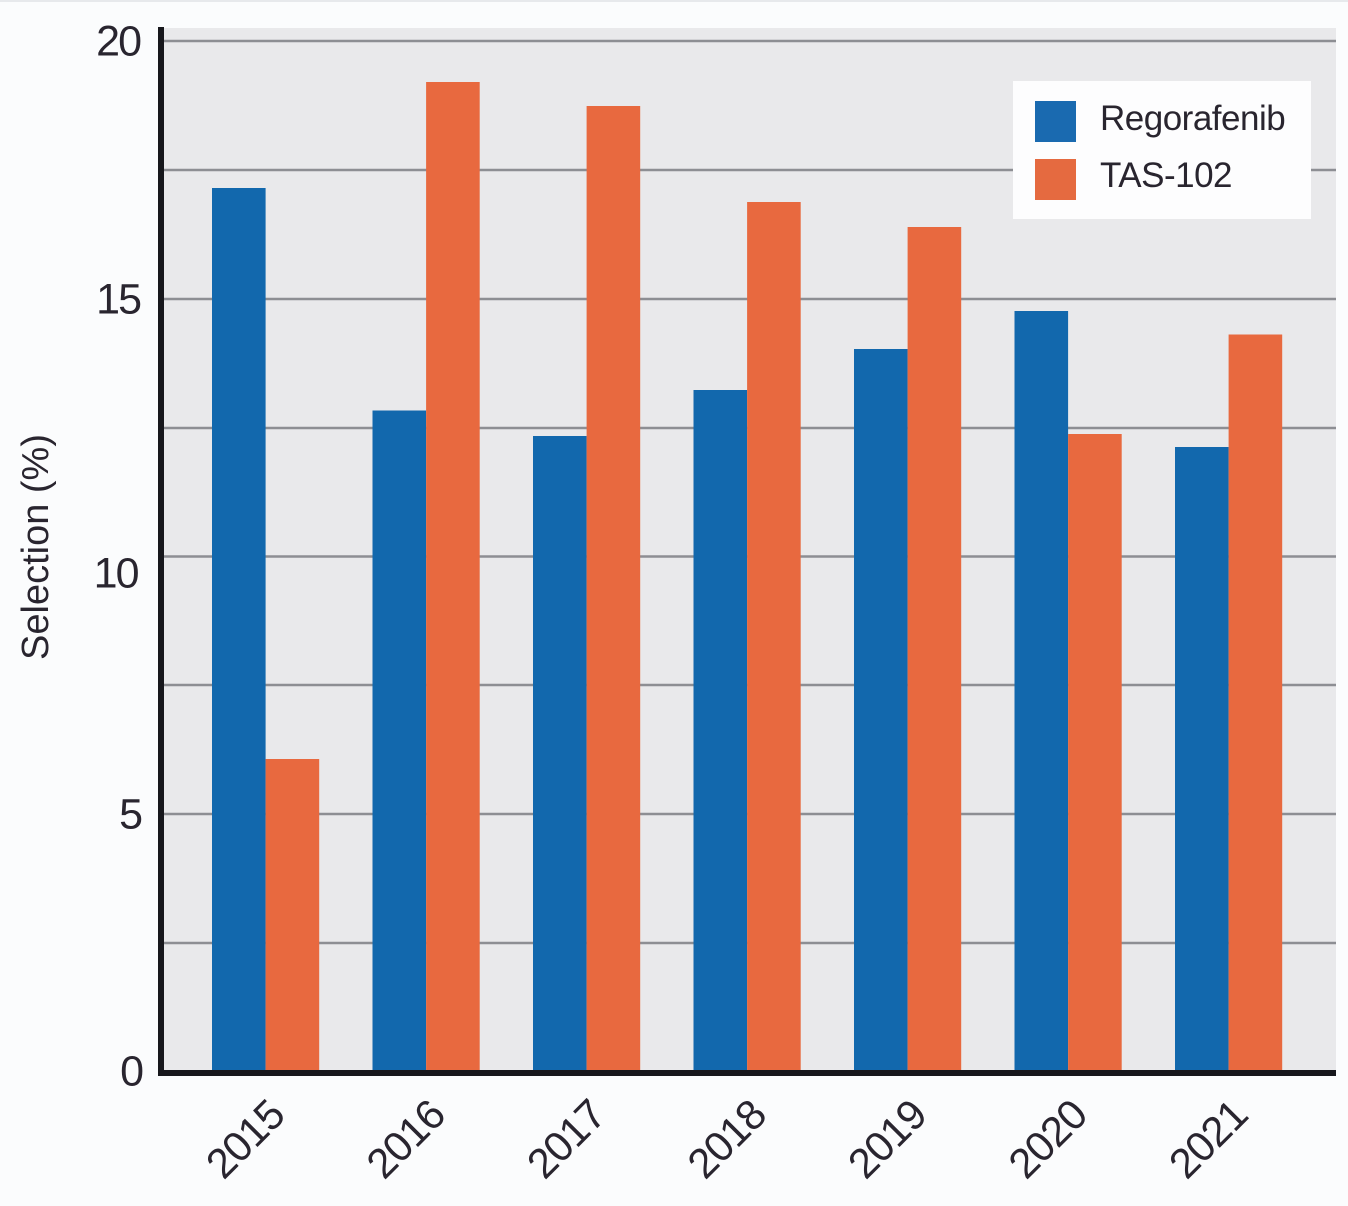  I want to click on svg-text: 5, so click(130, 815).